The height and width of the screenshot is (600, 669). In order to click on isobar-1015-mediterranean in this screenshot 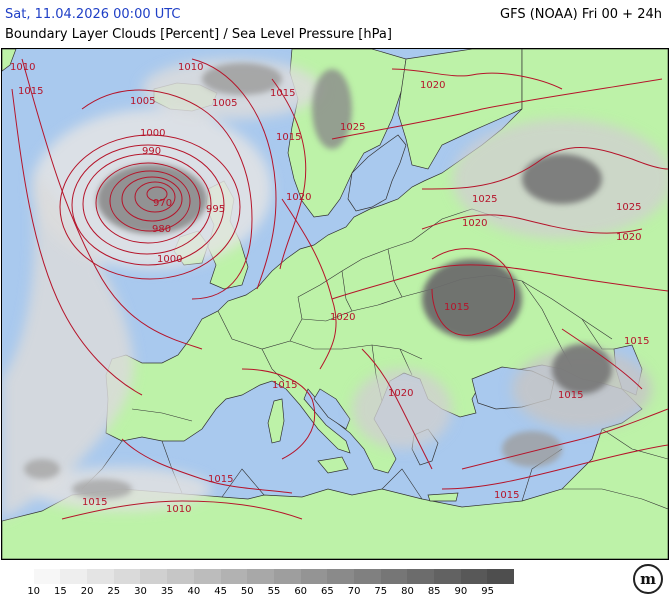, I will do `click(554, 467)`.